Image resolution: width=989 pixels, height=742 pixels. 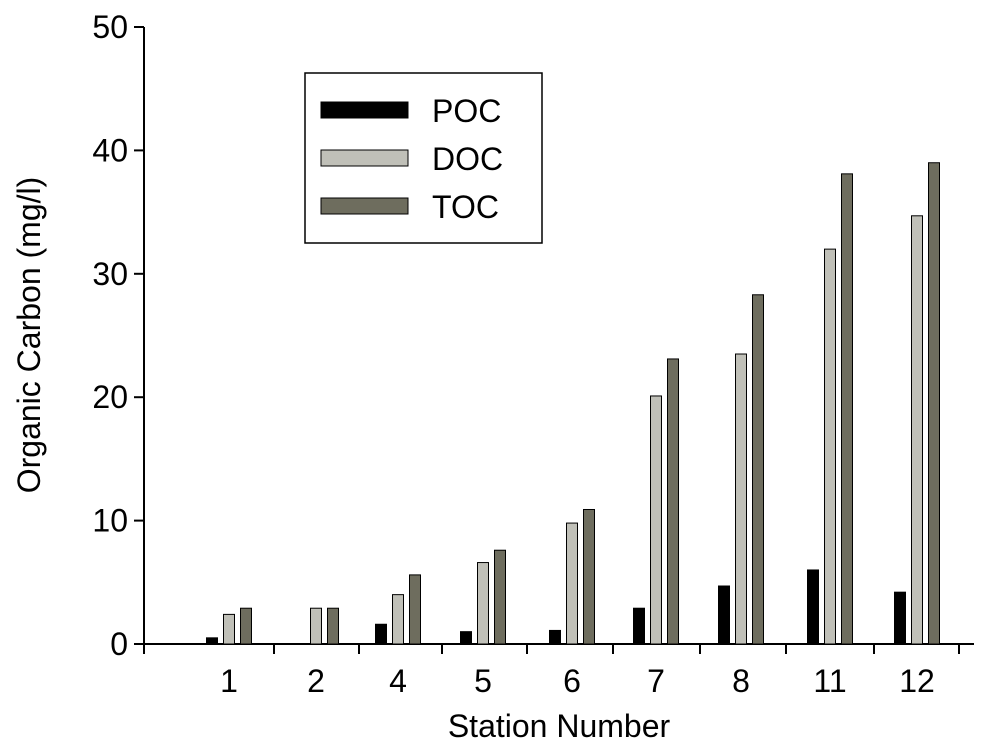 What do you see at coordinates (110, 27) in the screenshot?
I see `y-tick-label: 50` at bounding box center [110, 27].